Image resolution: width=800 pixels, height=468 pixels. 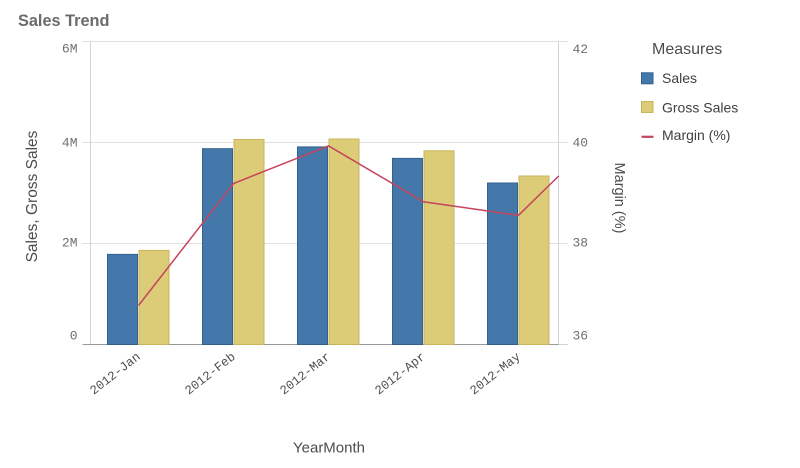 What do you see at coordinates (679, 78) in the screenshot?
I see `svg-text: Sales` at bounding box center [679, 78].